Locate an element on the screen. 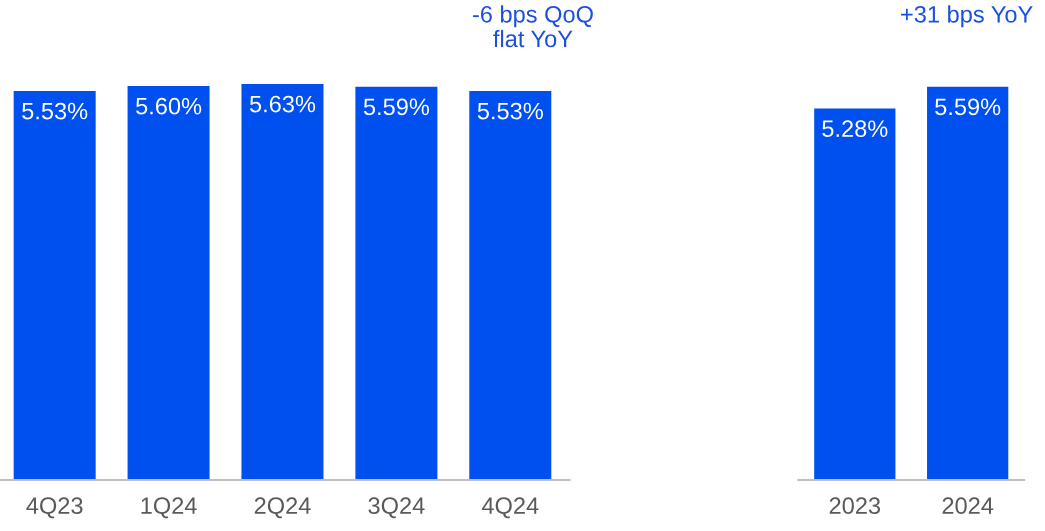 The height and width of the screenshot is (531, 1045). x-tick-label: 3Q24 is located at coordinates (396, 508).